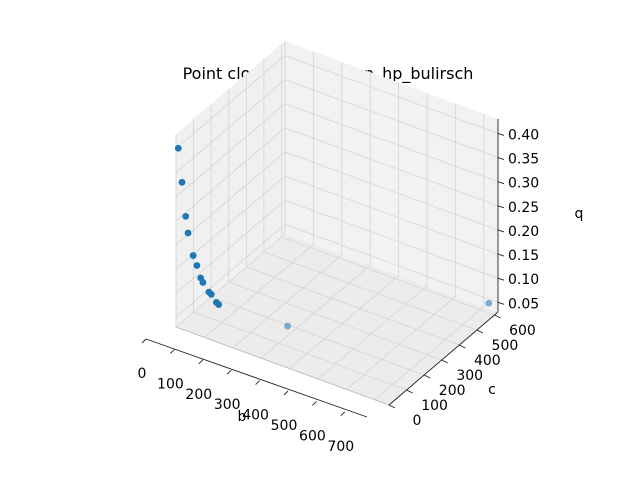 The image size is (640, 480). What do you see at coordinates (227, 405) in the screenshot?
I see `x-tick-label: 300` at bounding box center [227, 405].